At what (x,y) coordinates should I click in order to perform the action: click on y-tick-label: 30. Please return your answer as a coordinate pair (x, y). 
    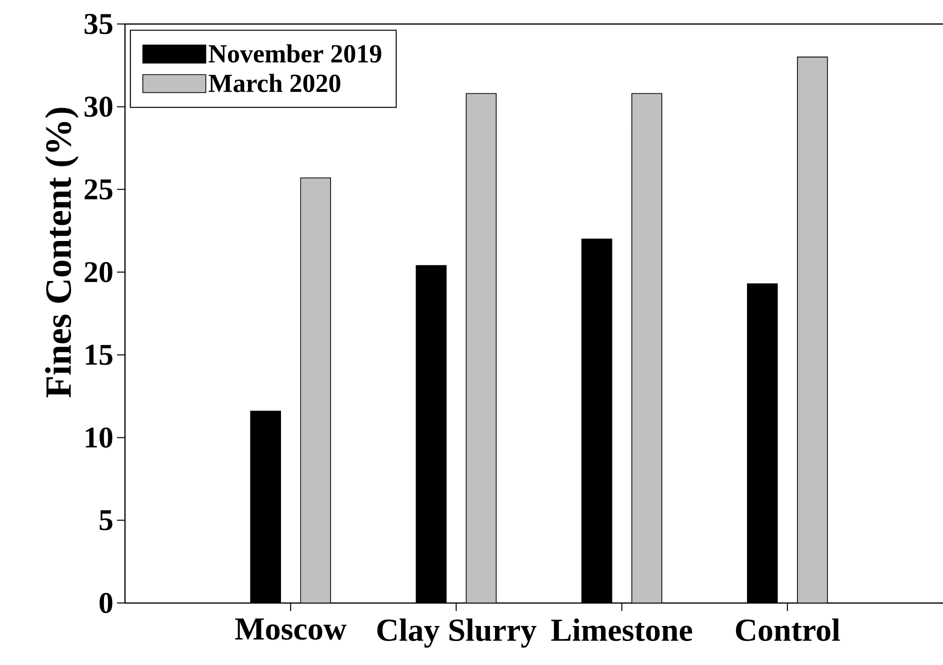
    Looking at the image, I should click on (98, 106).